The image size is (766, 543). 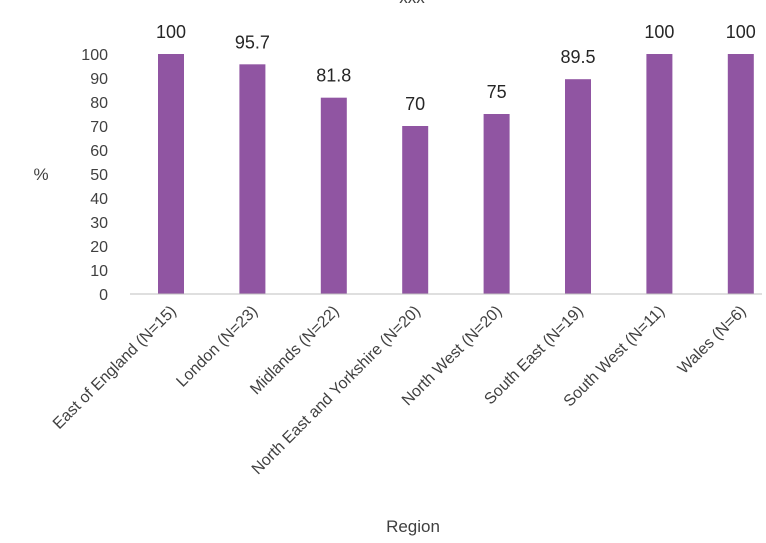 What do you see at coordinates (294, 350) in the screenshot?
I see `x-category-label: Midlands (N=22)` at bounding box center [294, 350].